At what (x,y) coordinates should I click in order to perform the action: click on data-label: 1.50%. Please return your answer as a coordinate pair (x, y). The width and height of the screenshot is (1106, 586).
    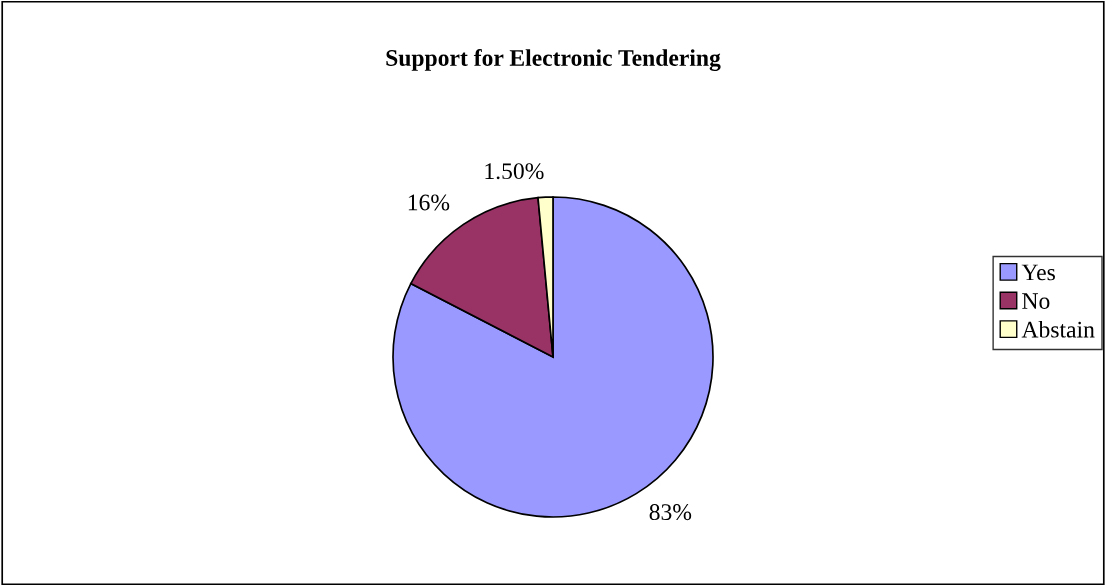
    Looking at the image, I should click on (514, 171).